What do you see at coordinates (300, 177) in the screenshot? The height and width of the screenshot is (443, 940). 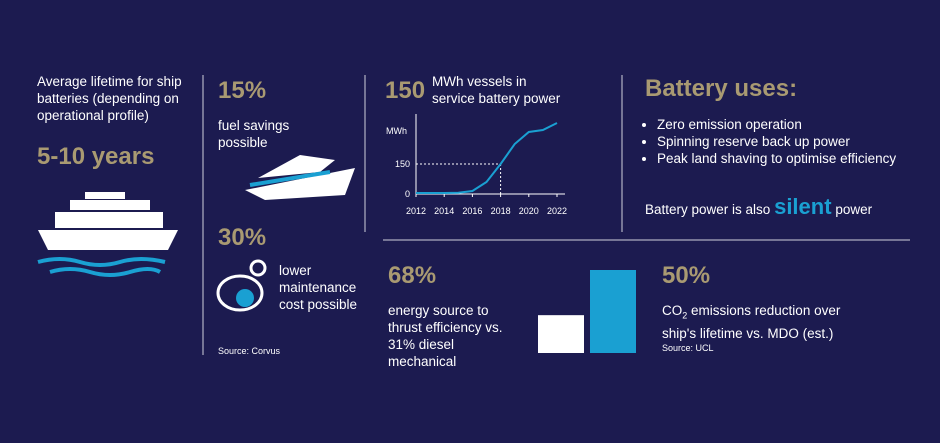 I see `boat-icon` at bounding box center [300, 177].